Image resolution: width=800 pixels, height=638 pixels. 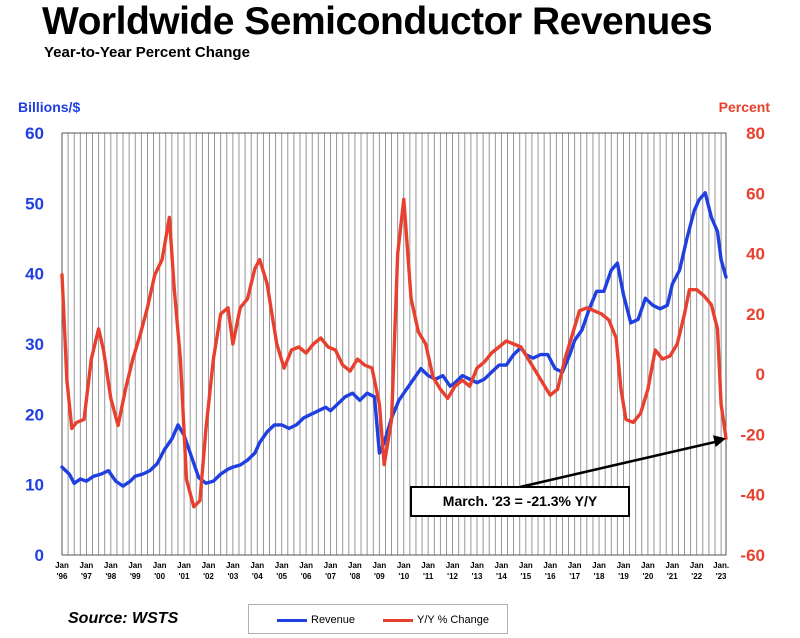 What do you see at coordinates (379, 576) in the screenshot?
I see `x-axis-tick-label-bottom: '09` at bounding box center [379, 576].